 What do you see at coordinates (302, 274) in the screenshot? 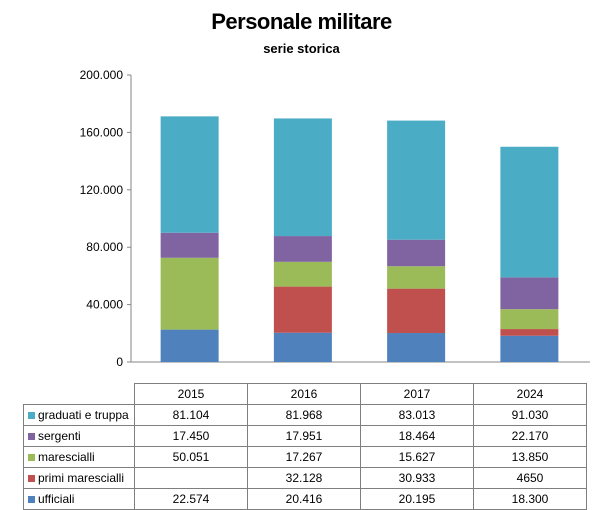
I see `bar-segment-marescialli-2016` at bounding box center [302, 274].